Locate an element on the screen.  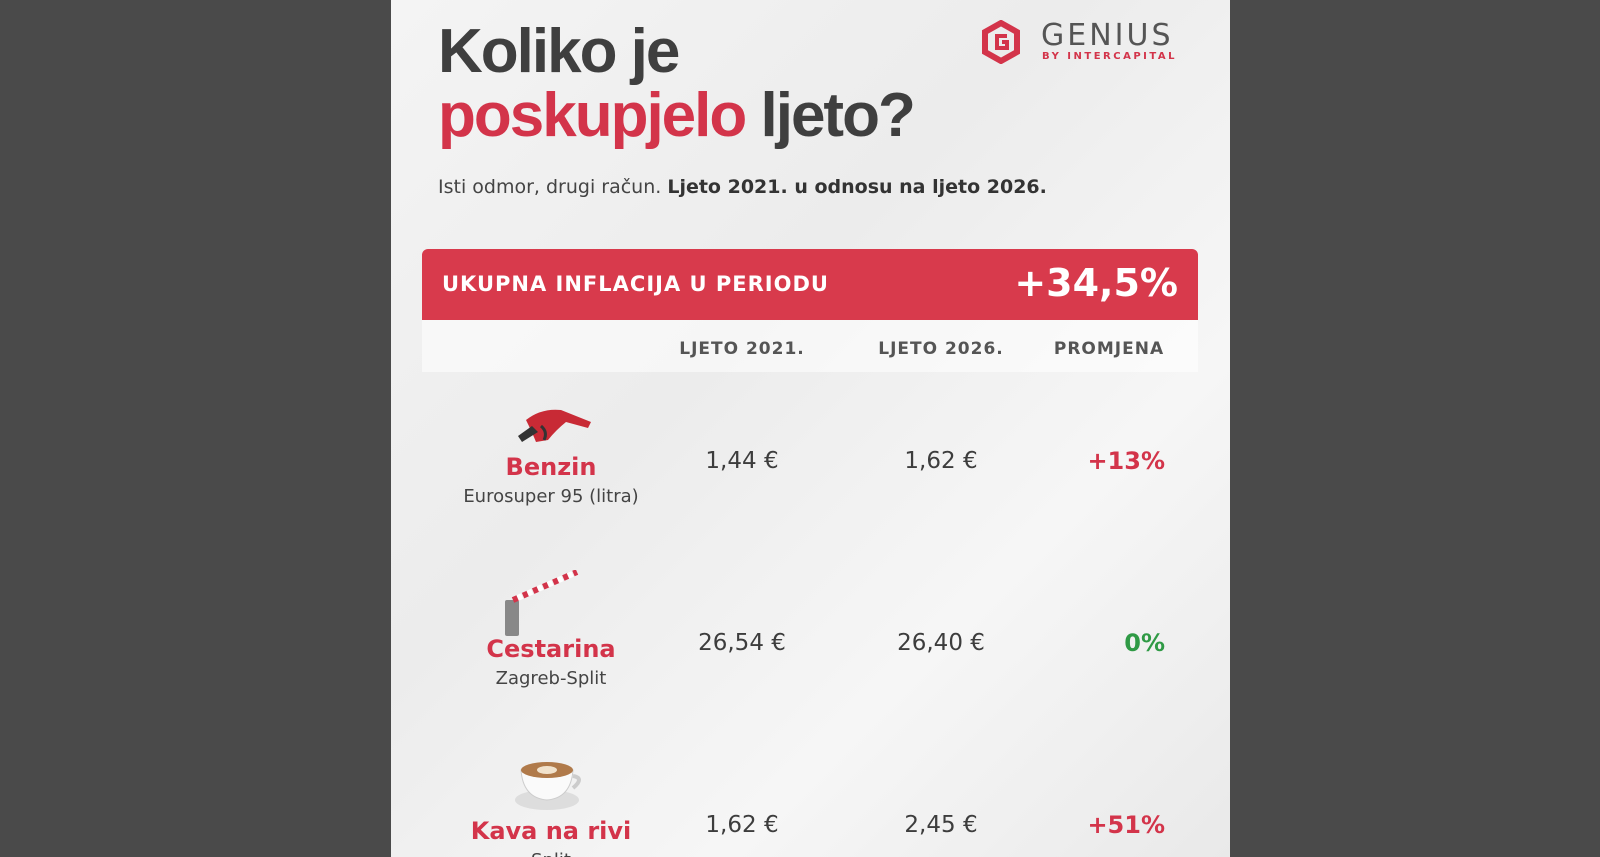
price: 1,44 € is located at coordinates (742, 461).